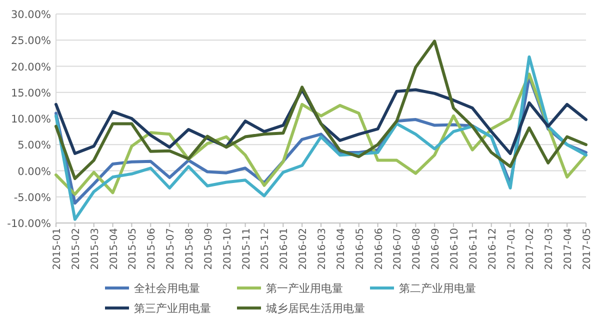  What do you see at coordinates (33, 198) in the screenshot?
I see `y-tick-label: -5.00%` at bounding box center [33, 198].